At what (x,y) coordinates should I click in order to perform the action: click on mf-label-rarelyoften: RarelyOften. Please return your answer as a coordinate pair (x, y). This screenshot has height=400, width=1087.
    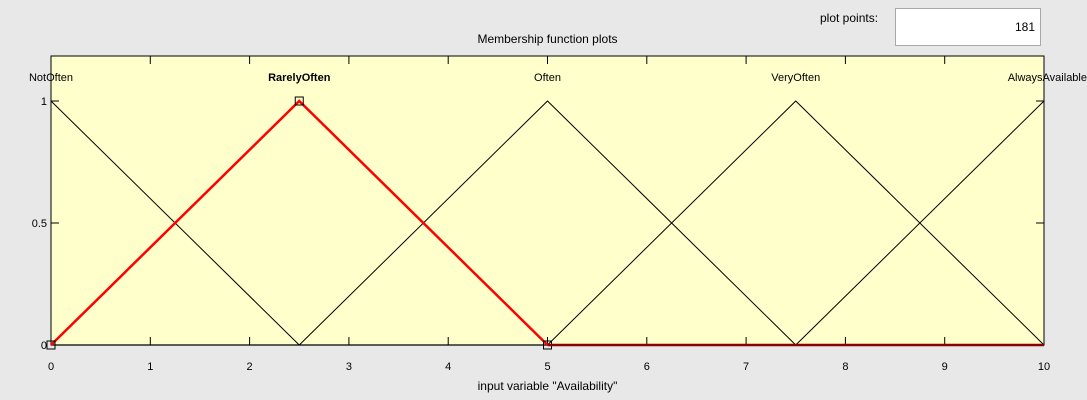
    Looking at the image, I should click on (299, 78).